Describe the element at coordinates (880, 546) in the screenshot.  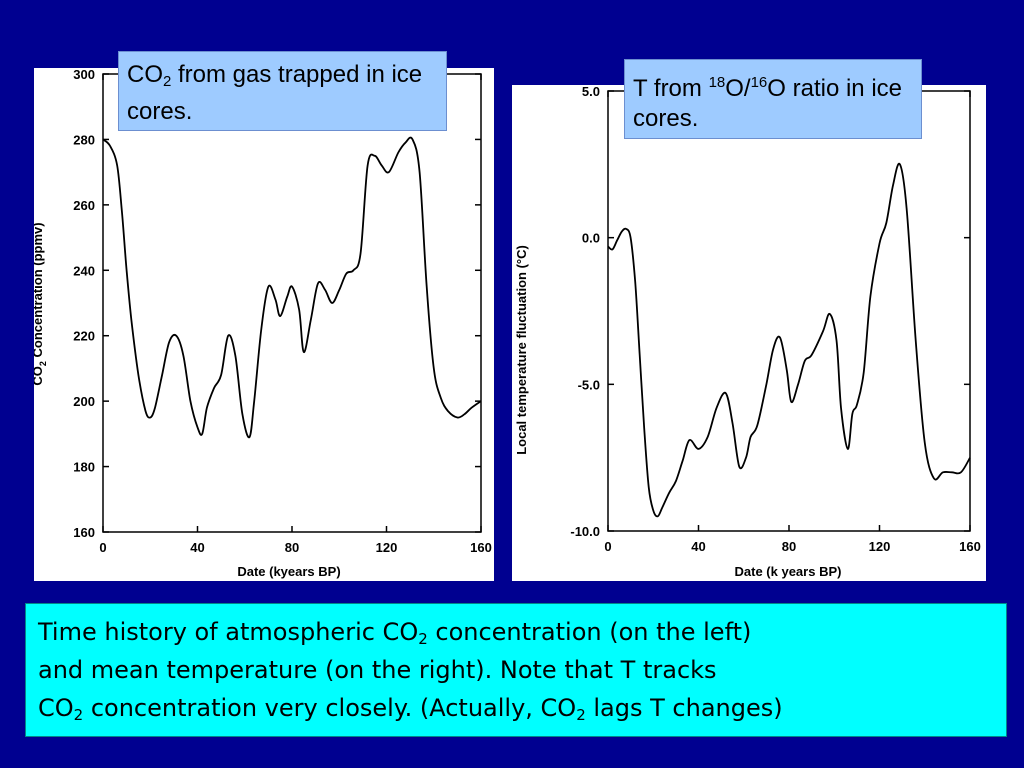
I see `temperature-x-tick-label: 120` at that location.